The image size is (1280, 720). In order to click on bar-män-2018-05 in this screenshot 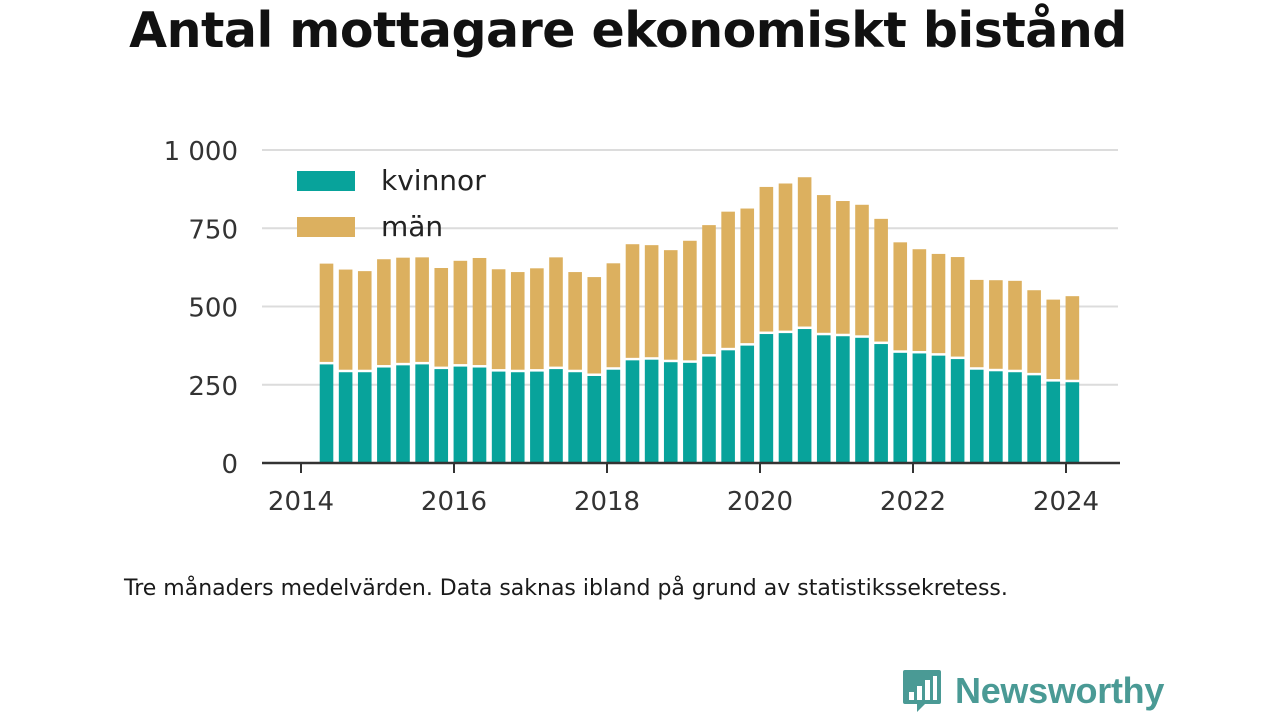, I will do `click(632, 301)`.